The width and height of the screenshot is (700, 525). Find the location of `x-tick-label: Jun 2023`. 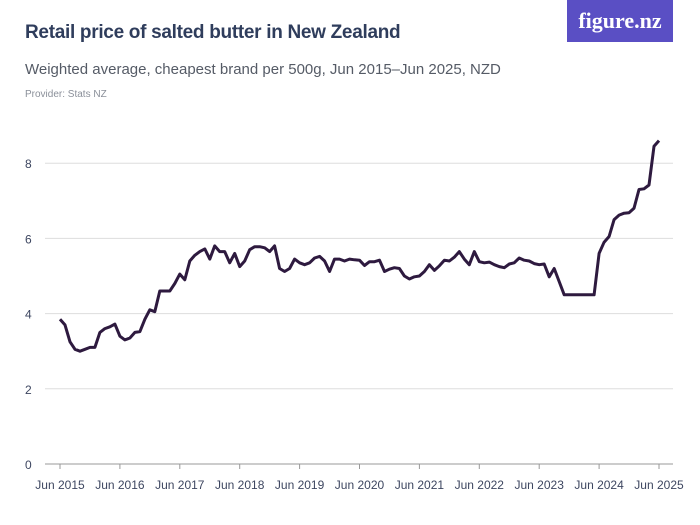

x-tick-label: Jun 2023 is located at coordinates (540, 485).